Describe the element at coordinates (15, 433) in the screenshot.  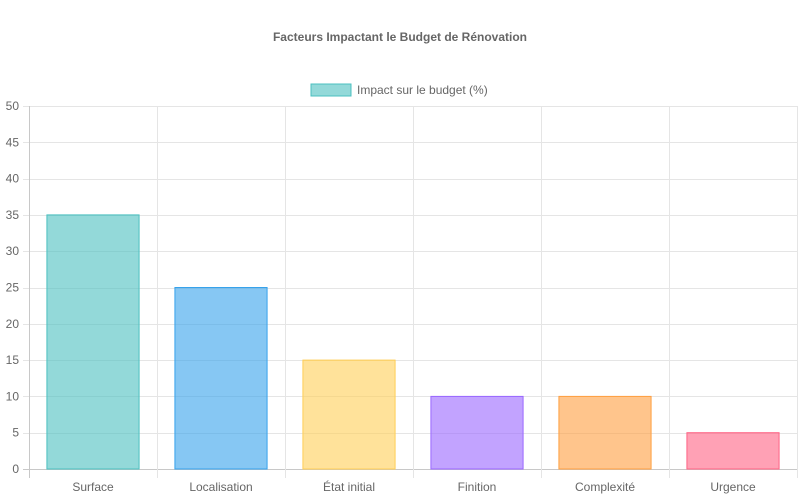
I see `y-tick-label: 5` at that location.